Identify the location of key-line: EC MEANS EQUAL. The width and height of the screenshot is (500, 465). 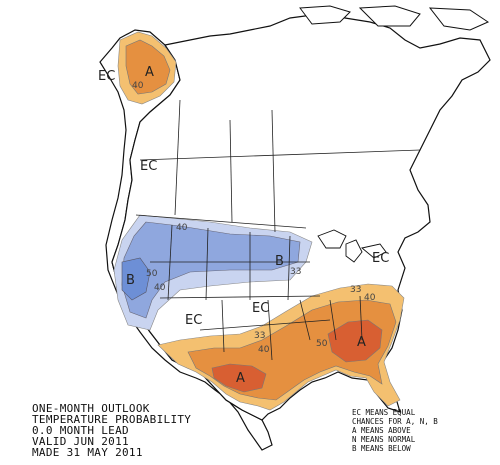
(384, 412).